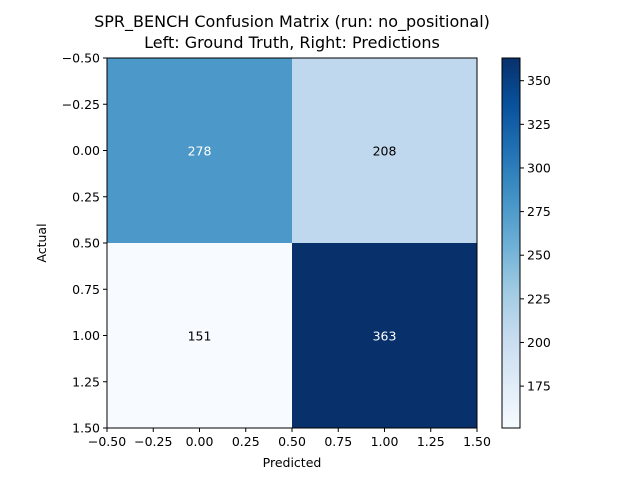 The image size is (640, 480). I want to click on x-tick-label: 0.75, so click(338, 441).